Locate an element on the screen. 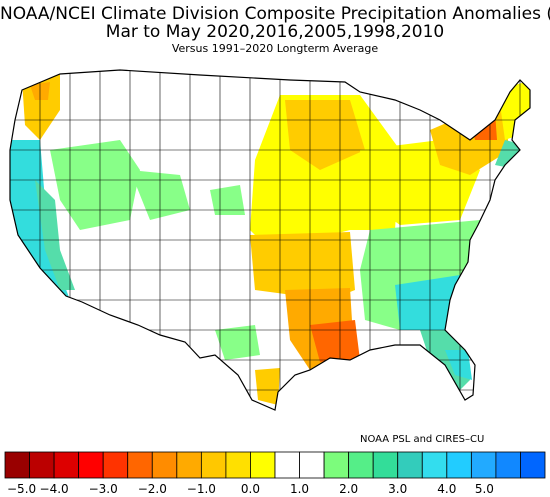  florida-wet is located at coordinates (445, 362).